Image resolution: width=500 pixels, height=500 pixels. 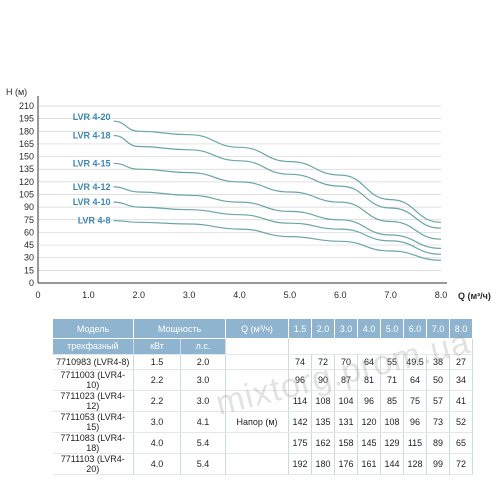 I want to click on header-model: Модель, so click(x=93, y=328).